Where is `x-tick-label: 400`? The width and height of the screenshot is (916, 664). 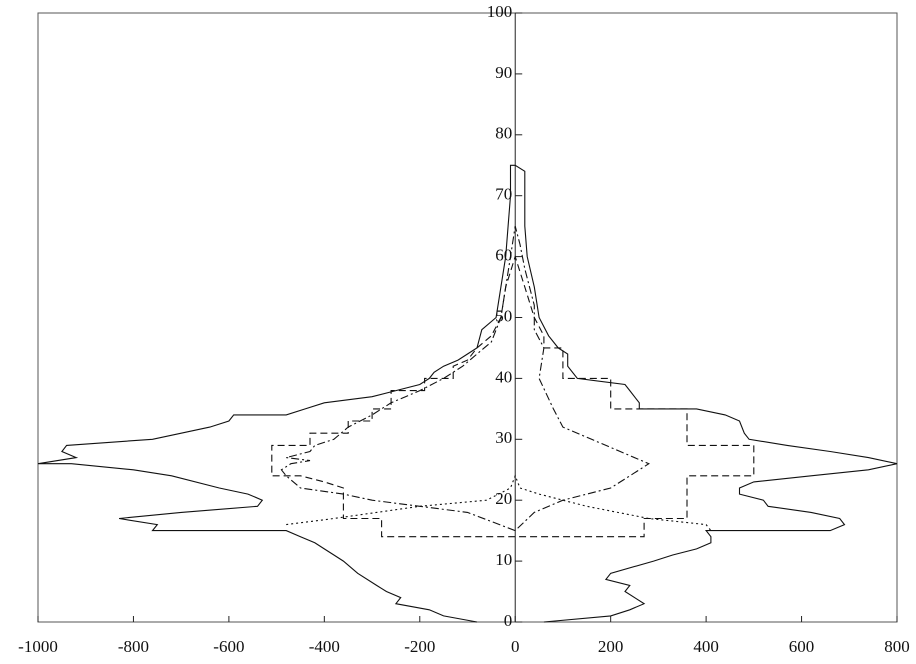 x-tick-label: 400 is located at coordinates (706, 646).